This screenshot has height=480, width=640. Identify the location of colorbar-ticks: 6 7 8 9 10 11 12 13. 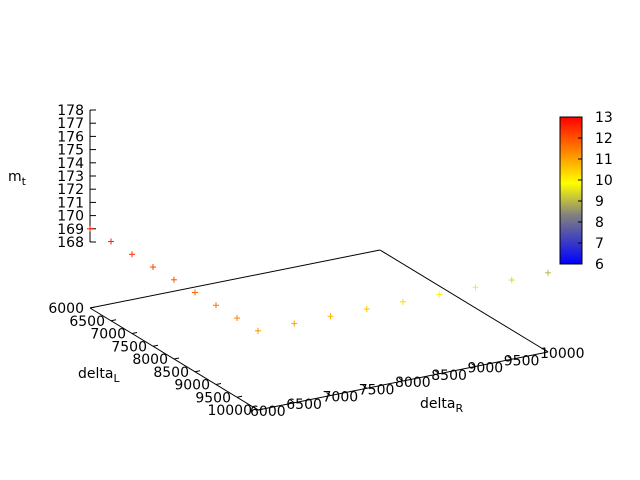
(595, 191).